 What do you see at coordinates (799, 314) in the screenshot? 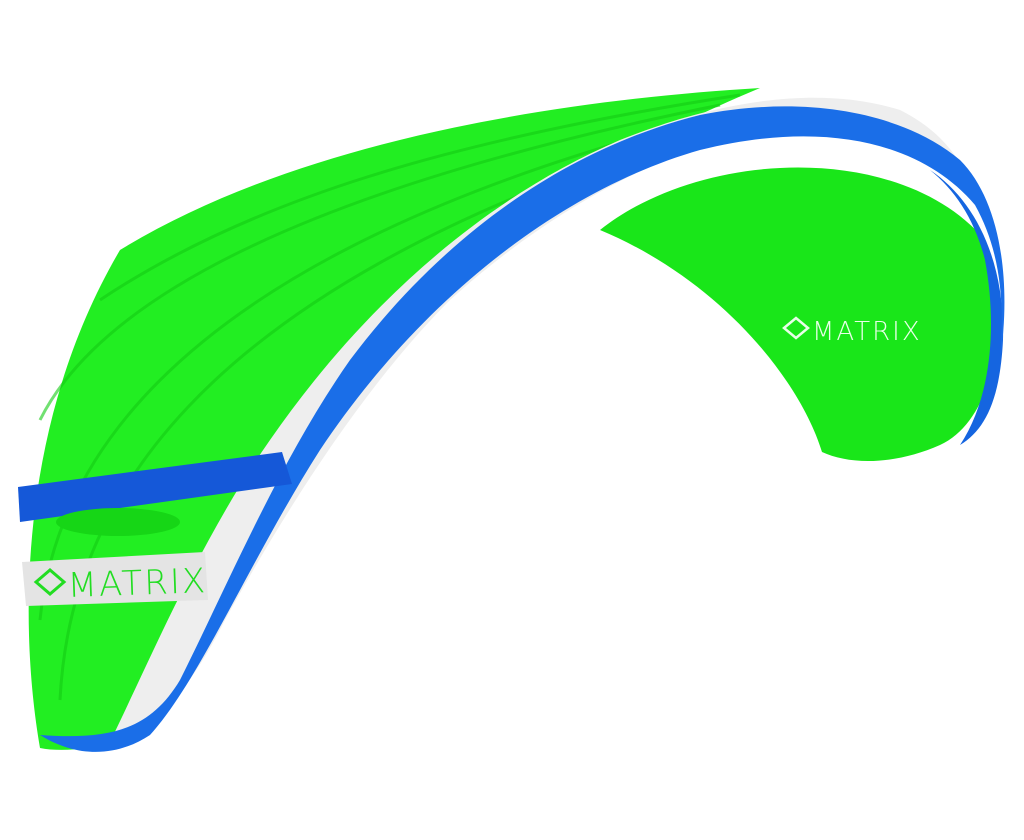
I see `canopy-underside` at bounding box center [799, 314].